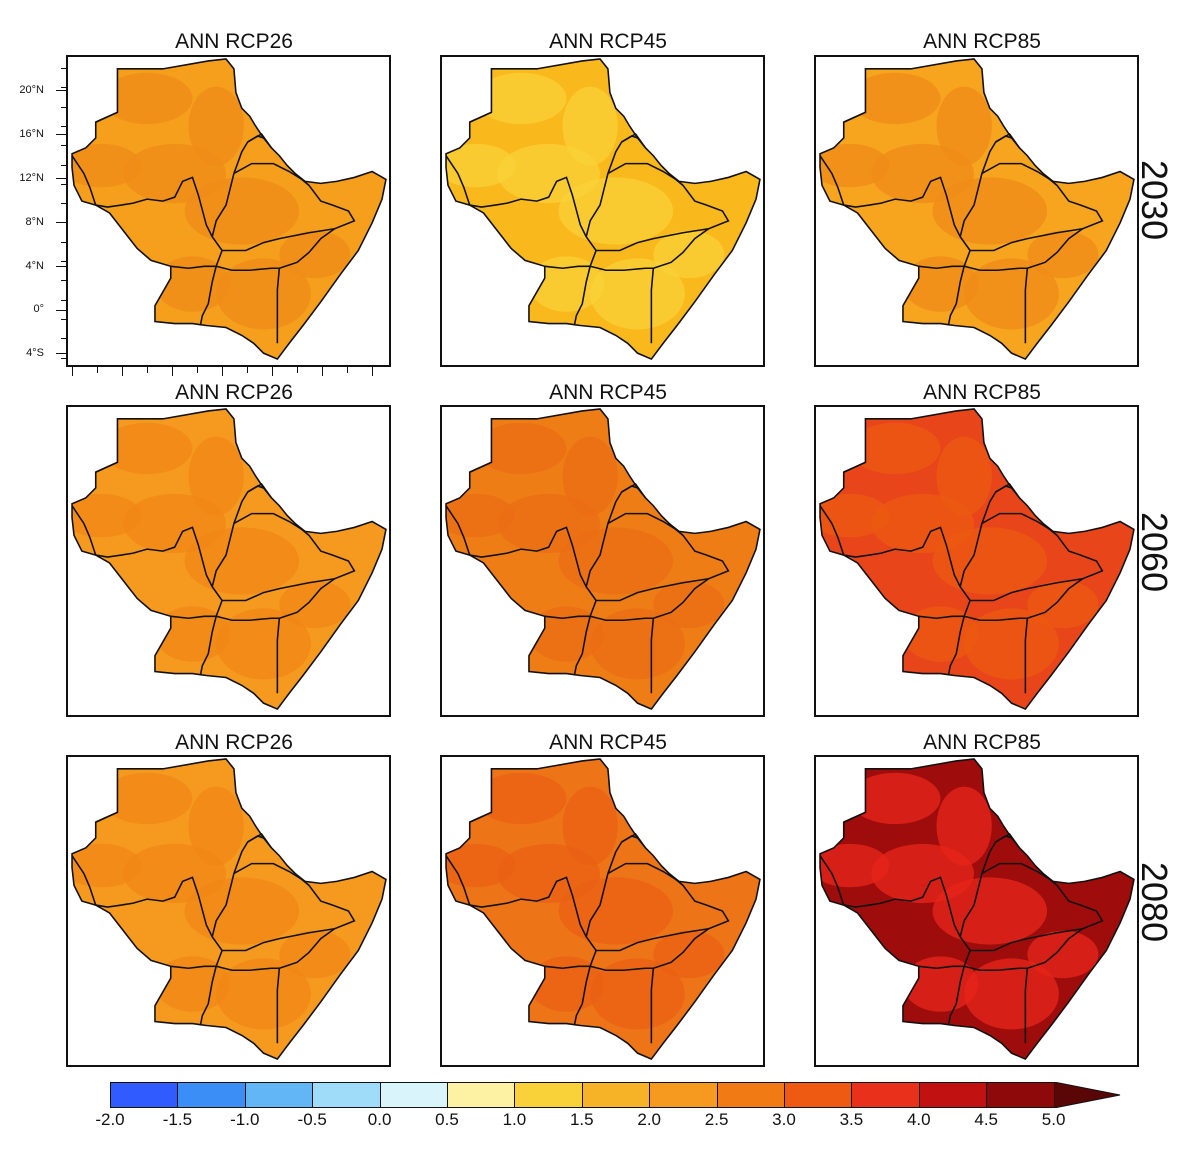  What do you see at coordinates (34, 266) in the screenshot?
I see `lat-tick-label: 4°N` at bounding box center [34, 266].